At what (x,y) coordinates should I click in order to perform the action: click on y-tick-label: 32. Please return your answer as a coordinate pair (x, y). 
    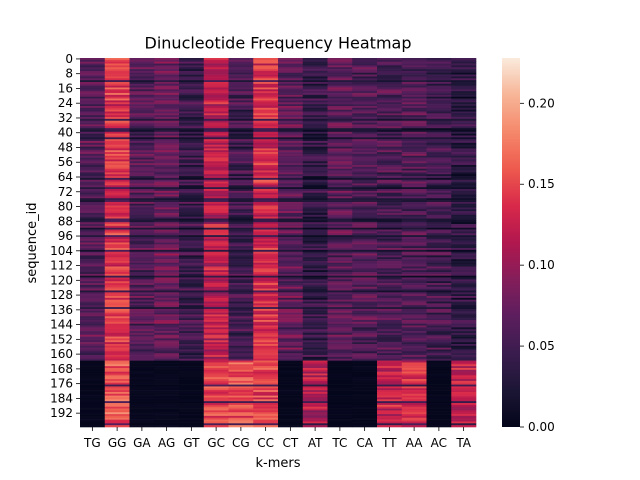
    Looking at the image, I should click on (65, 118).